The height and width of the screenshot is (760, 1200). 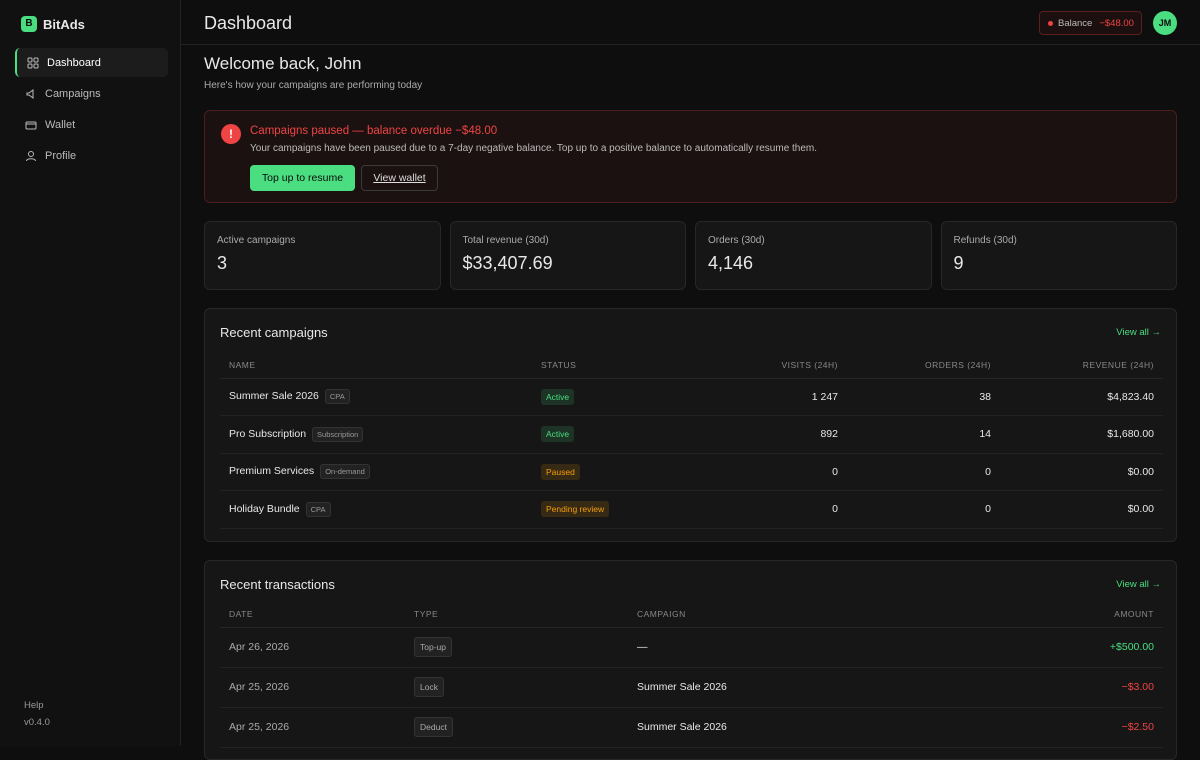 I want to click on stat-card: Orders (30d) 4,146, so click(x=813, y=255).